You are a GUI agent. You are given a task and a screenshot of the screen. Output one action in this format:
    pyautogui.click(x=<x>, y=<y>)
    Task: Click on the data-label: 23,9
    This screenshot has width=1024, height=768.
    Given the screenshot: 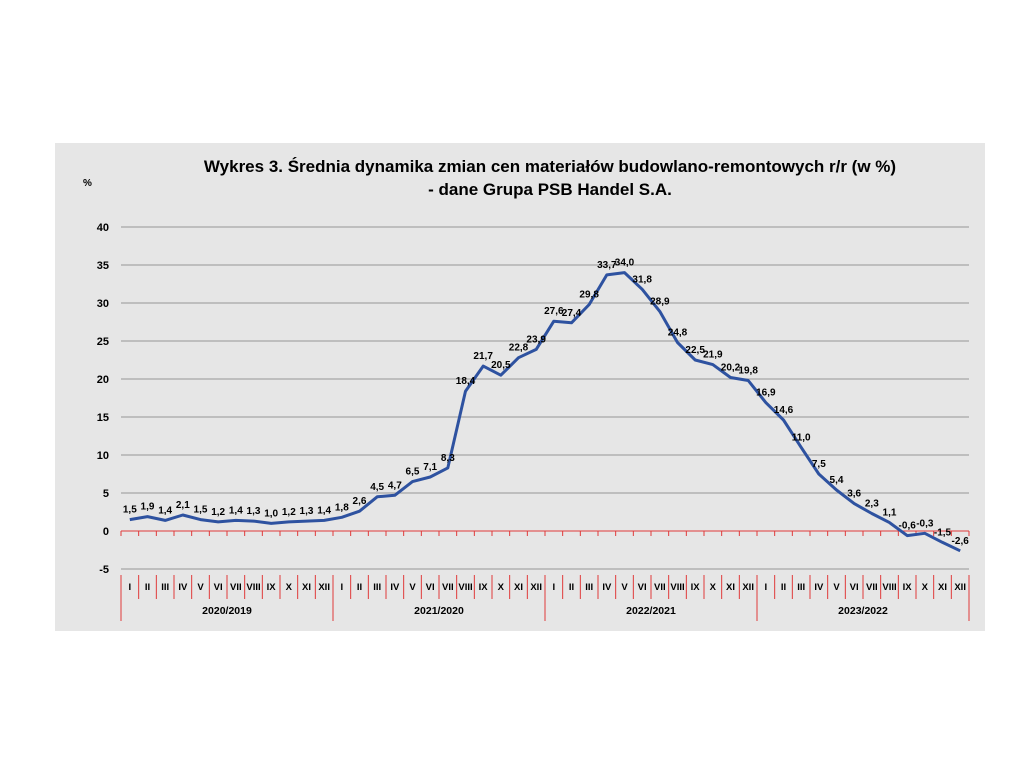 What is the action you would take?
    pyautogui.click(x=536, y=339)
    